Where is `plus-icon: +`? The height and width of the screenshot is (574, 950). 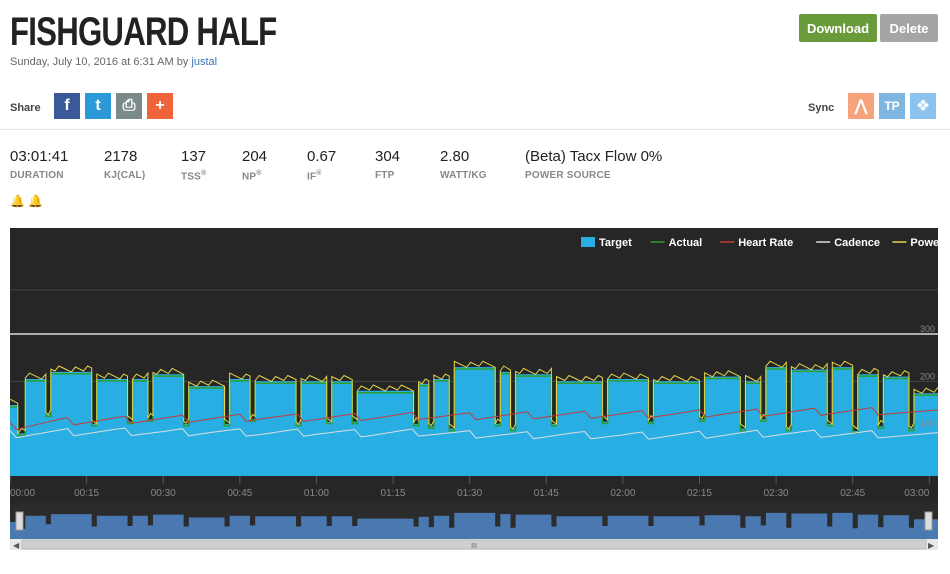 plus-icon: + is located at coordinates (160, 106).